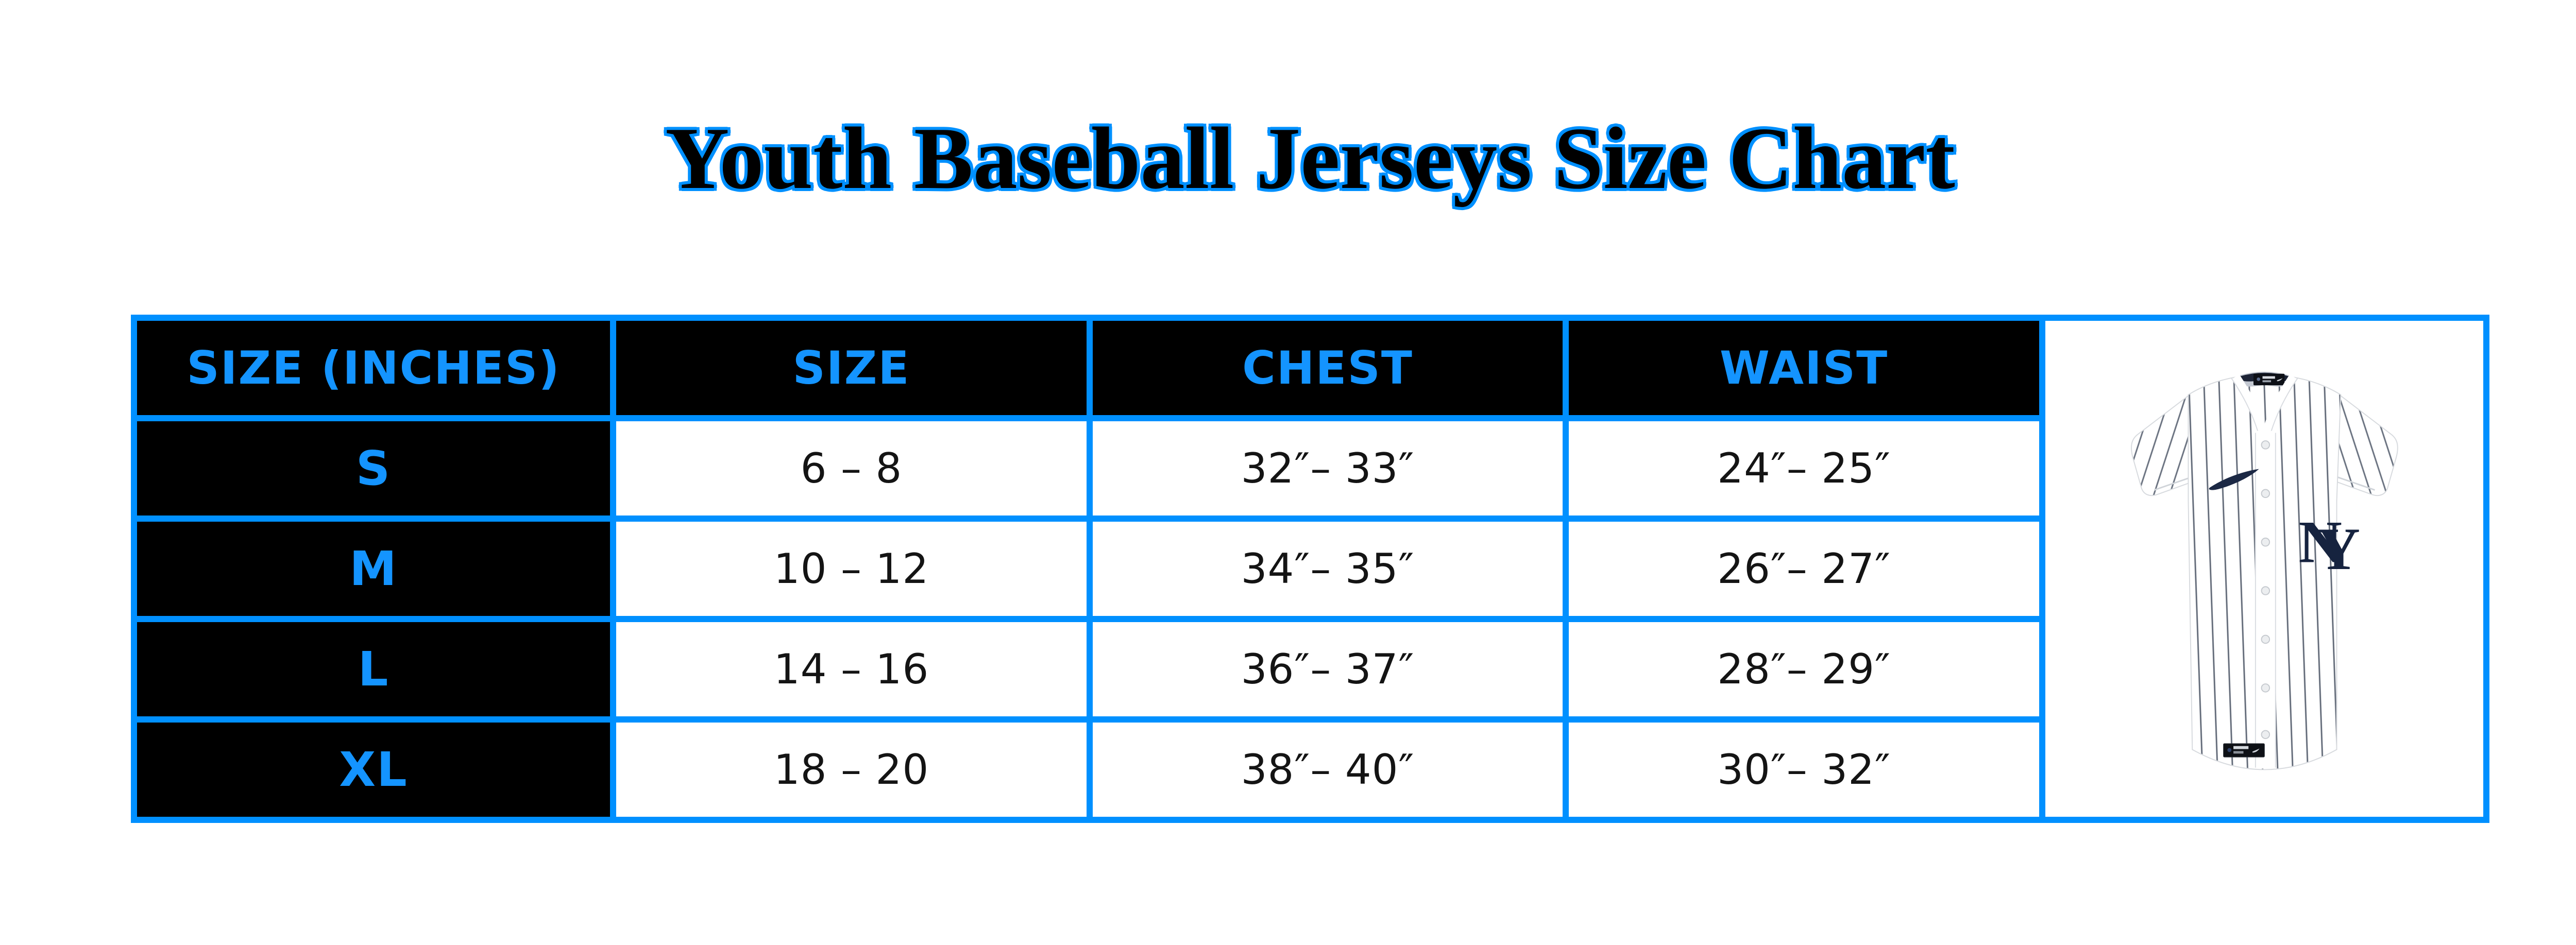  I want to click on ny-logo: N Y, so click(2329, 546).